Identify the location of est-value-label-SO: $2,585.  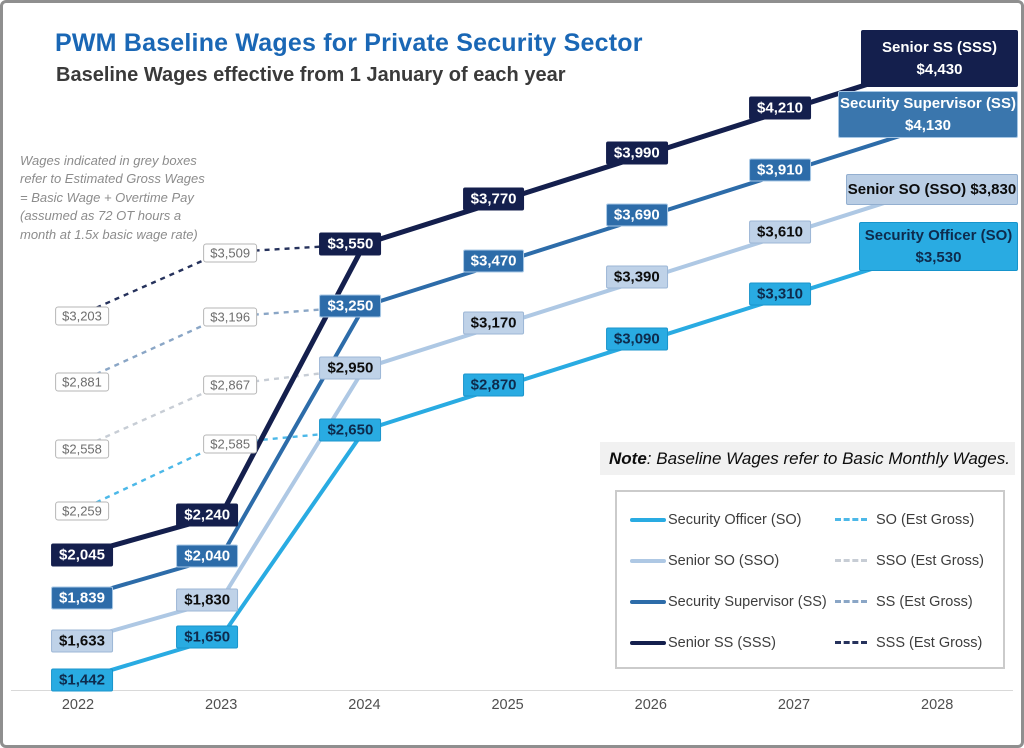
(230, 444).